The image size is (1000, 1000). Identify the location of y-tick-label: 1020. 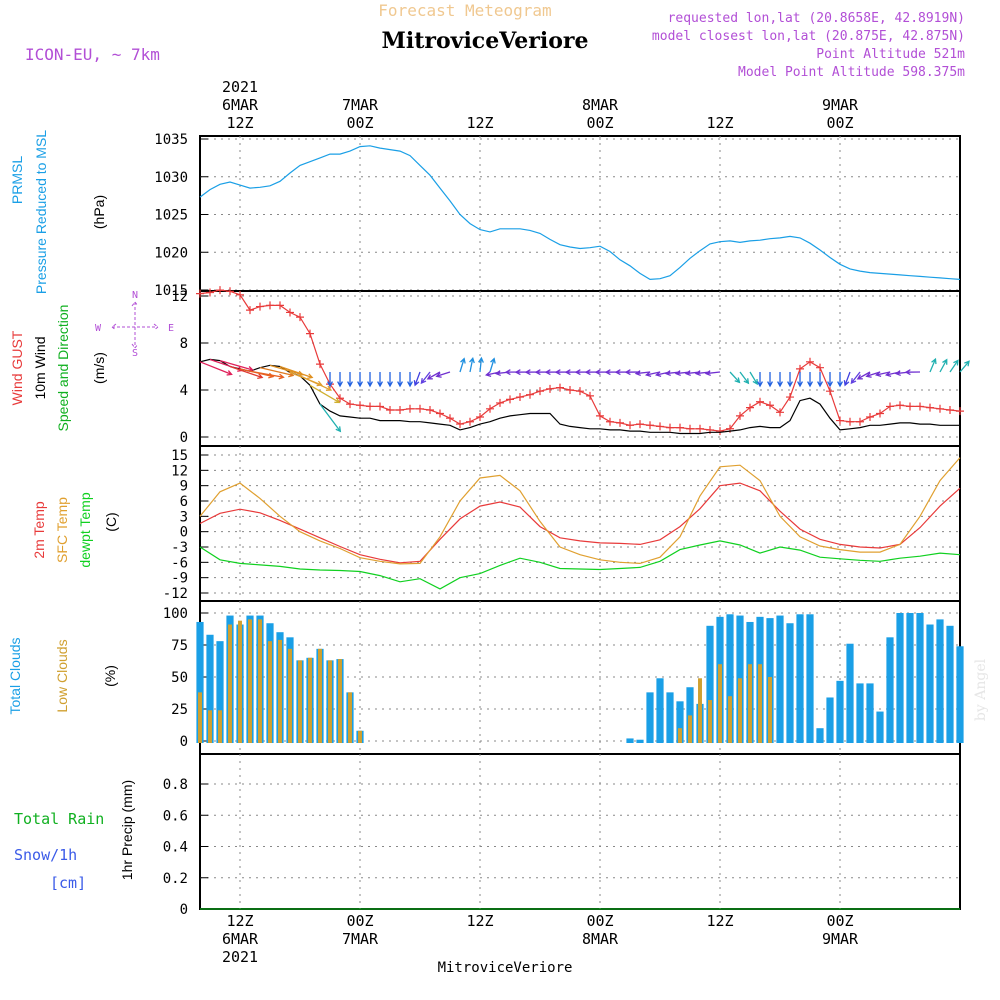
(171, 253).